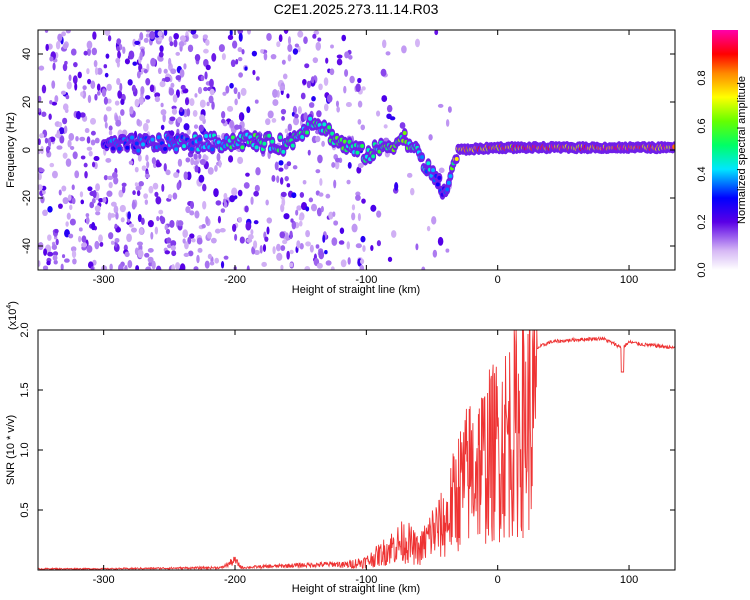  I want to click on figure-title: C2E1.2025.273.11.14.R03, so click(356, 9).